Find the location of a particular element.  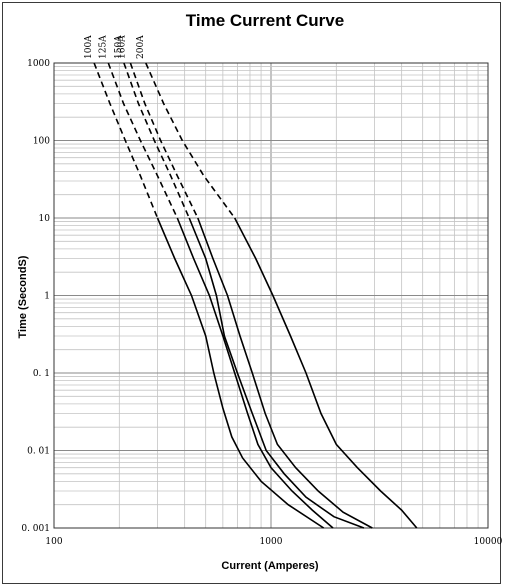

series-label-200A: 200A is located at coordinates (141, 47).